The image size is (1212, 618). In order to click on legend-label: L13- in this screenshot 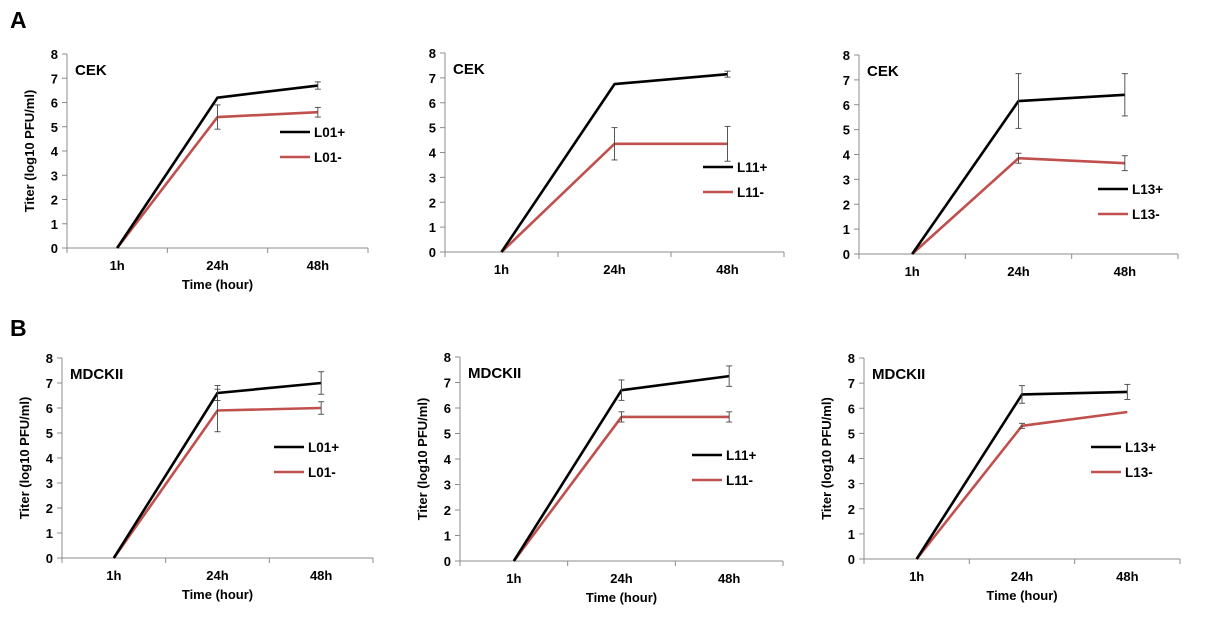, I will do `click(1139, 472)`.